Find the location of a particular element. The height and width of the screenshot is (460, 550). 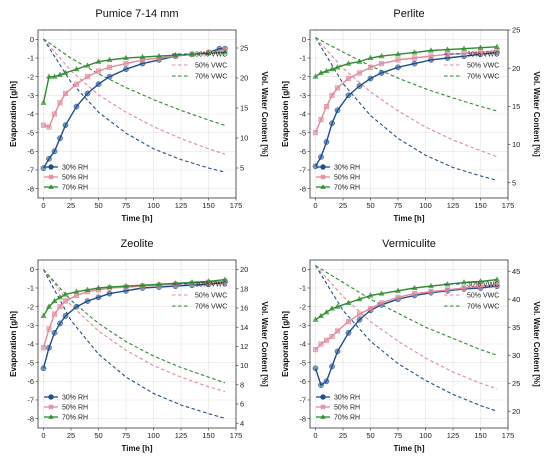

y2-tick-label: 6 is located at coordinates (242, 404).